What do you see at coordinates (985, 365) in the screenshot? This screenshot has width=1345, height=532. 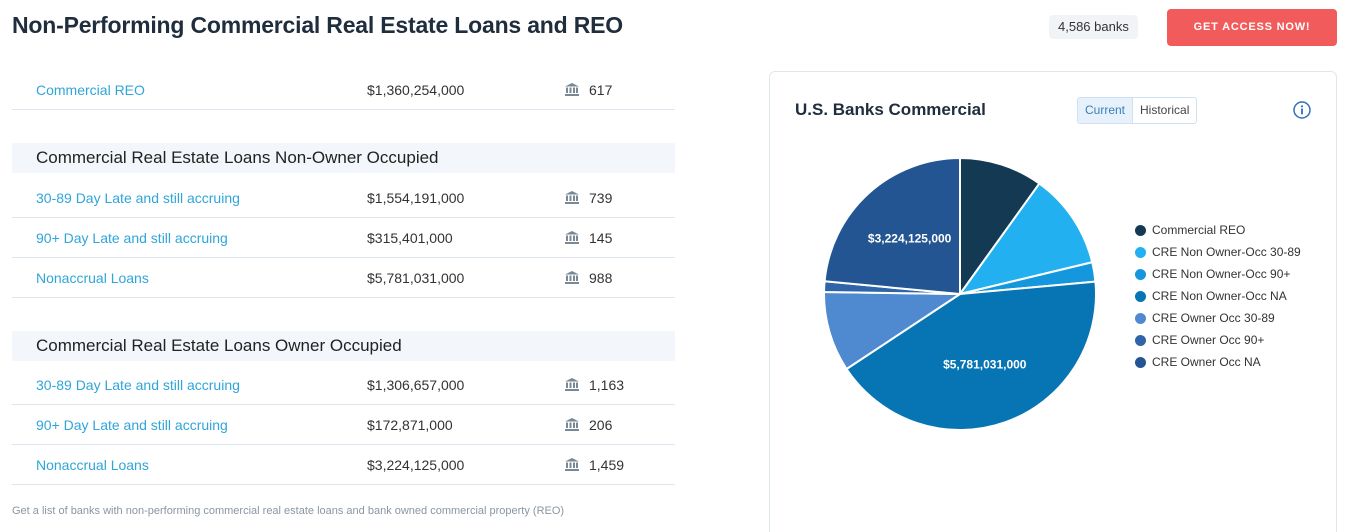 I see `pie-data-label: $5,781,031,000` at bounding box center [985, 365].